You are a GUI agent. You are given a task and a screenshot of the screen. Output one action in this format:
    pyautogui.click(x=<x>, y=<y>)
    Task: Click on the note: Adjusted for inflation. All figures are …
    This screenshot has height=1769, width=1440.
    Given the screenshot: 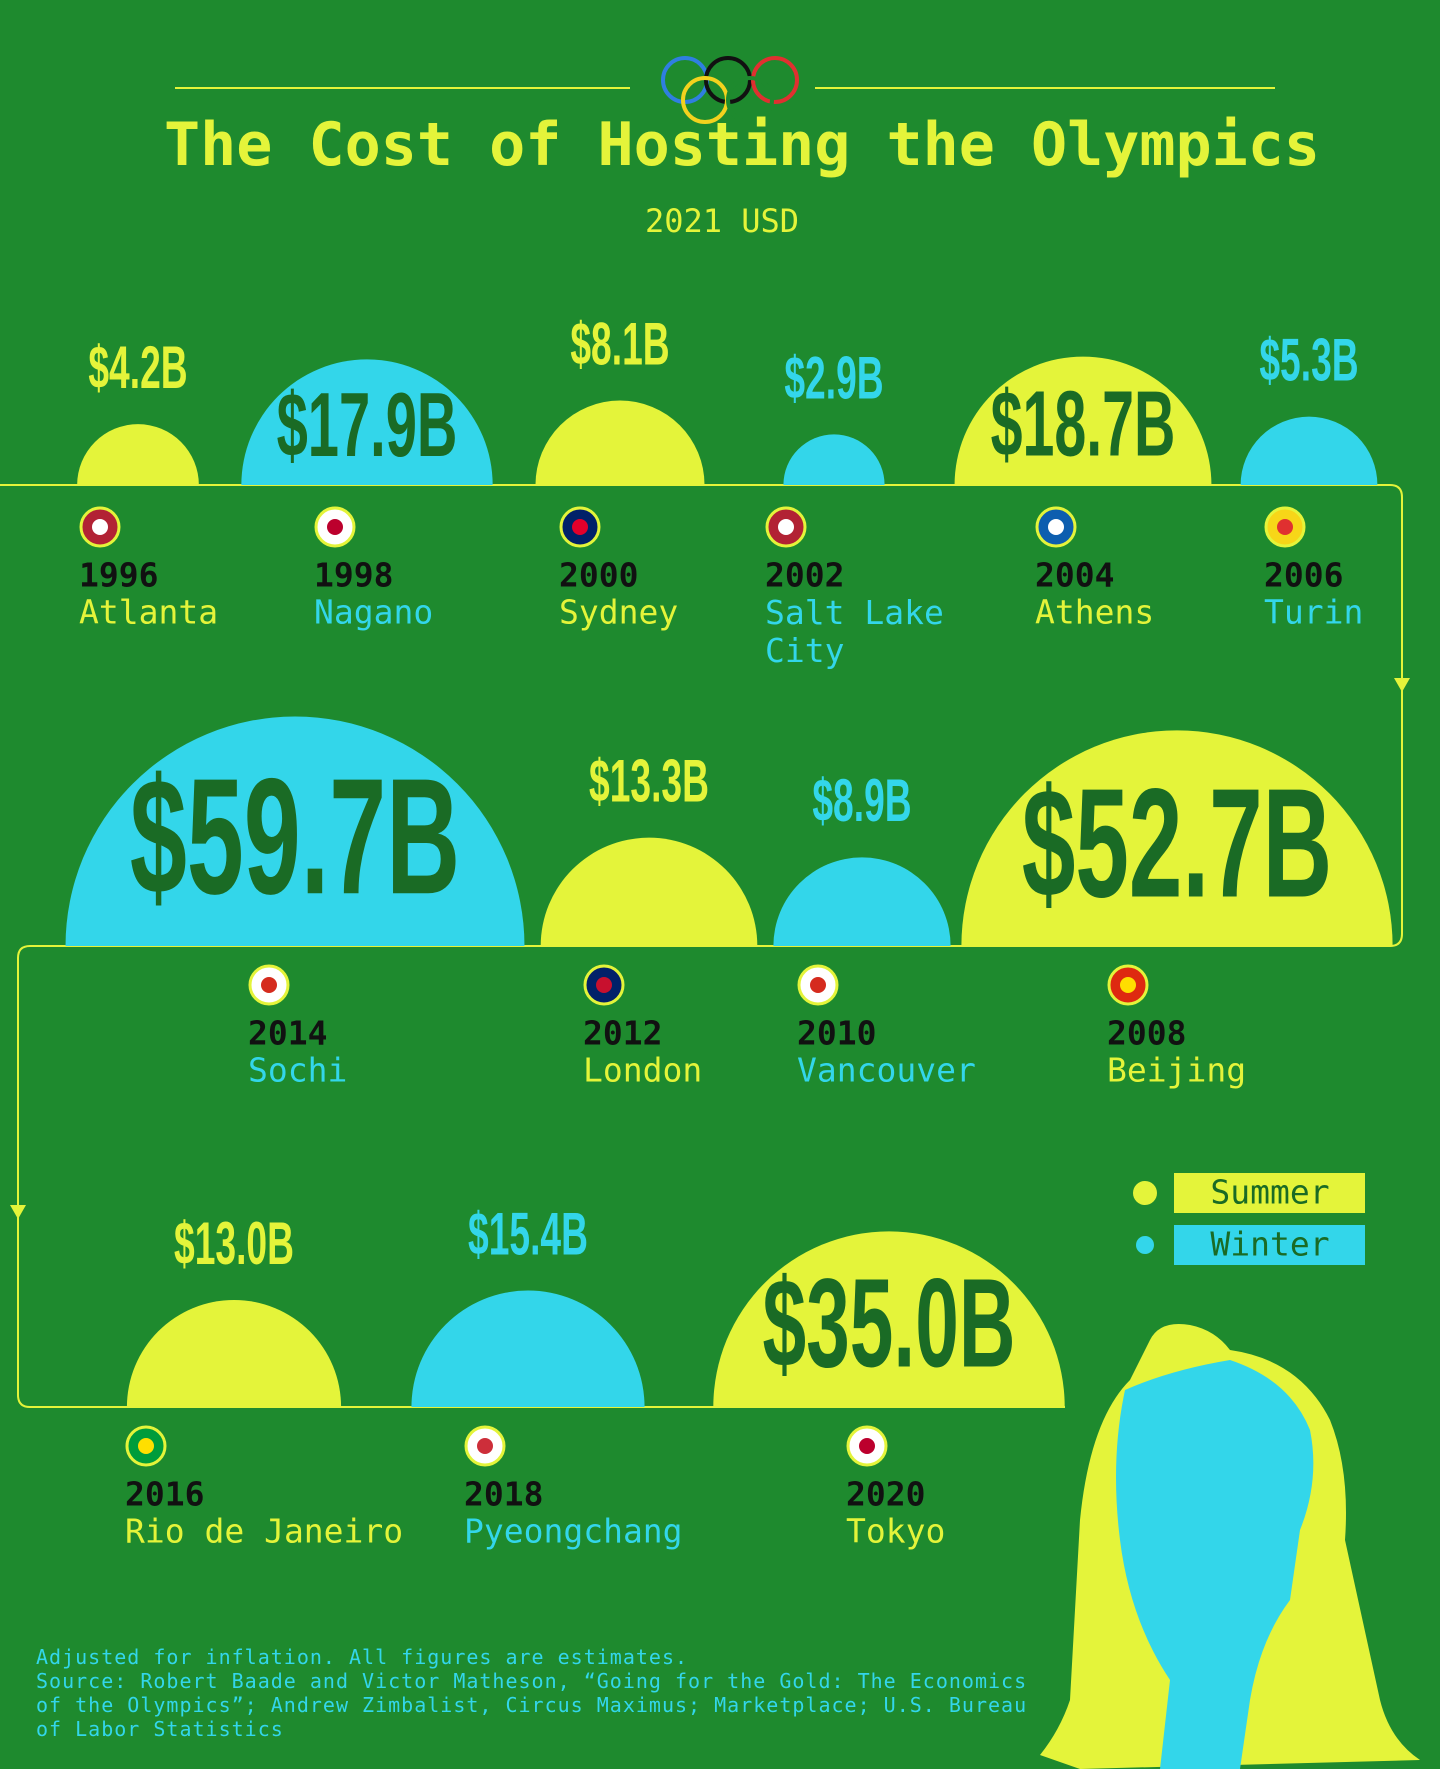 What is the action you would take?
    pyautogui.click(x=362, y=1657)
    